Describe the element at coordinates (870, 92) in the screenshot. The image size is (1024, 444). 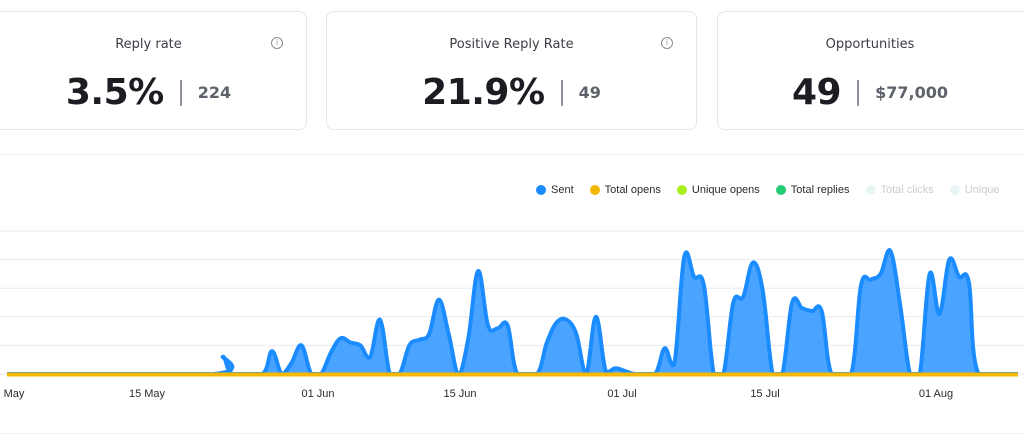
I see `metric-row: 49 $77,000` at that location.